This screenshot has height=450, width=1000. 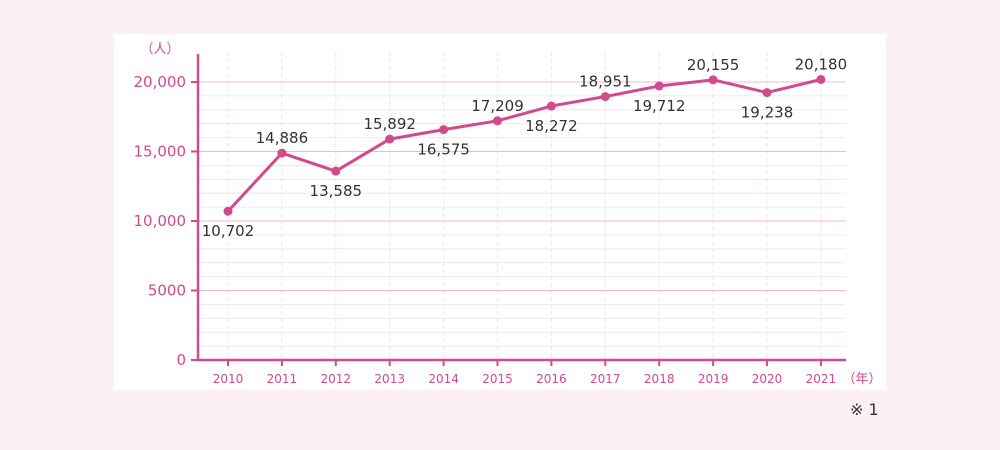 I want to click on x-tick-label: 2011, so click(x=282, y=379).